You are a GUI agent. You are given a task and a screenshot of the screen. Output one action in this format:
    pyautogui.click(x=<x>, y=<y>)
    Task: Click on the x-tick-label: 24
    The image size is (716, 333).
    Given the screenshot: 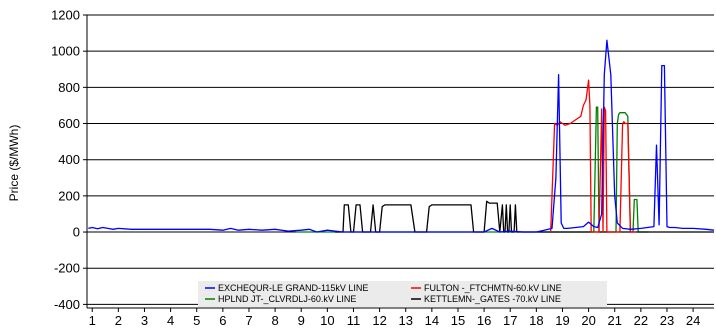 What is the action you would take?
    pyautogui.click(x=693, y=320)
    